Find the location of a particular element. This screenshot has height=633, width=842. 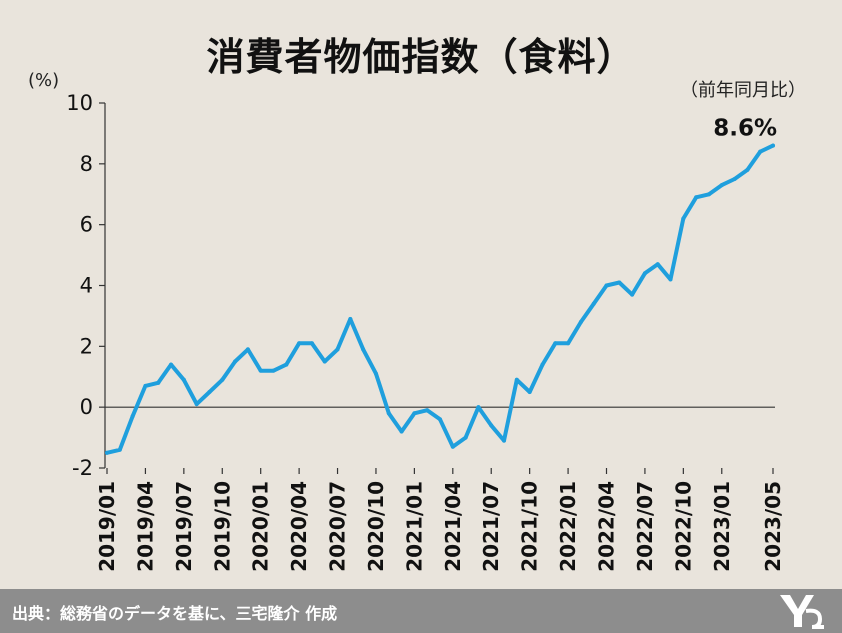

x-tick-label: 2021/10 is located at coordinates (530, 526).